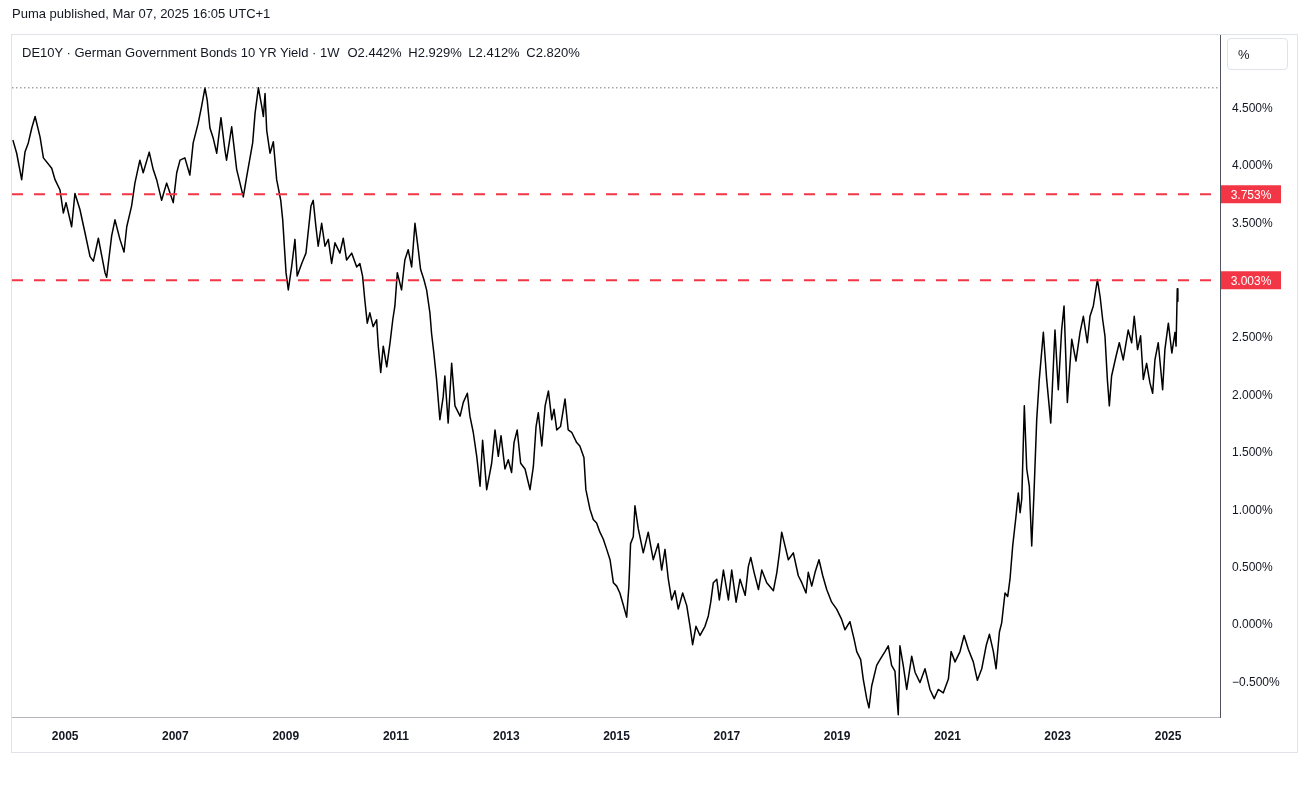  Describe the element at coordinates (1168, 735) in the screenshot. I see `x-tick-label: 2025` at that location.